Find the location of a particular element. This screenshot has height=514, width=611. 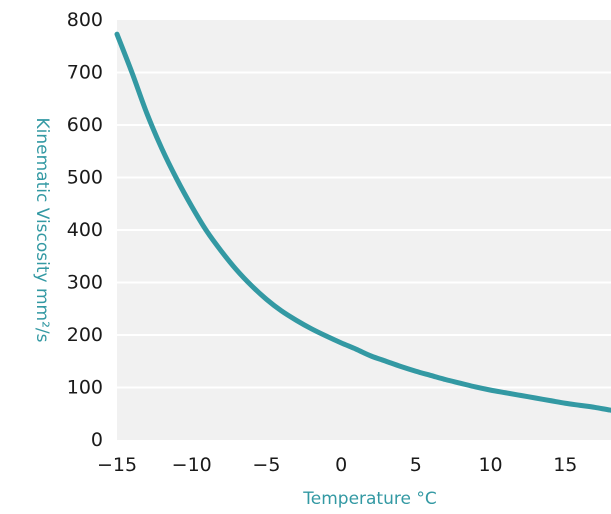

x-tick-label: 0 is located at coordinates (341, 465).